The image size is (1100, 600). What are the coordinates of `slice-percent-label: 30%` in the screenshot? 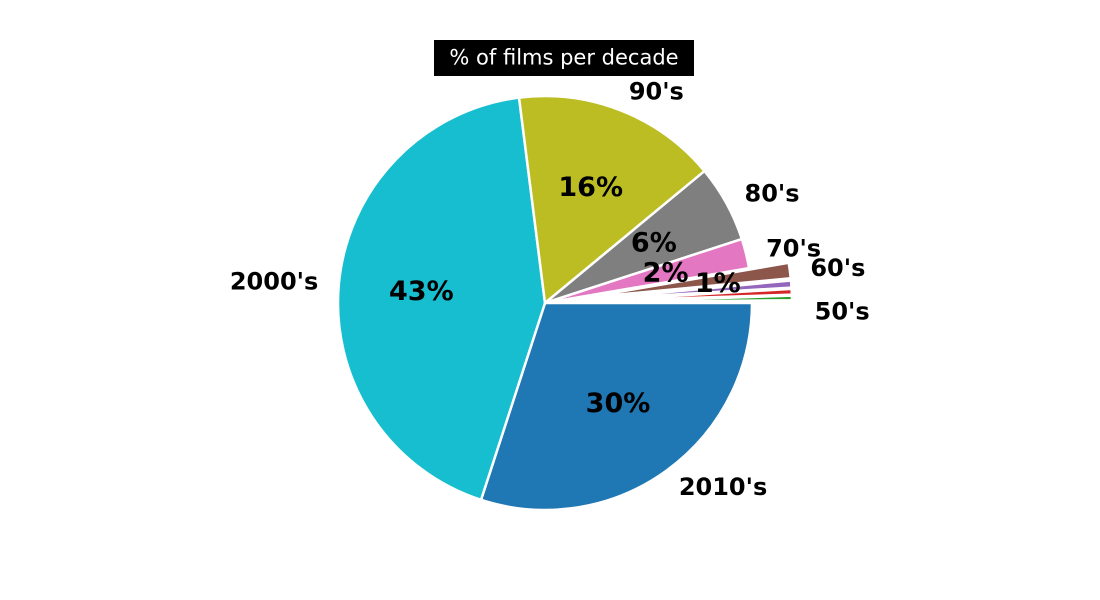 It's located at (618, 403).